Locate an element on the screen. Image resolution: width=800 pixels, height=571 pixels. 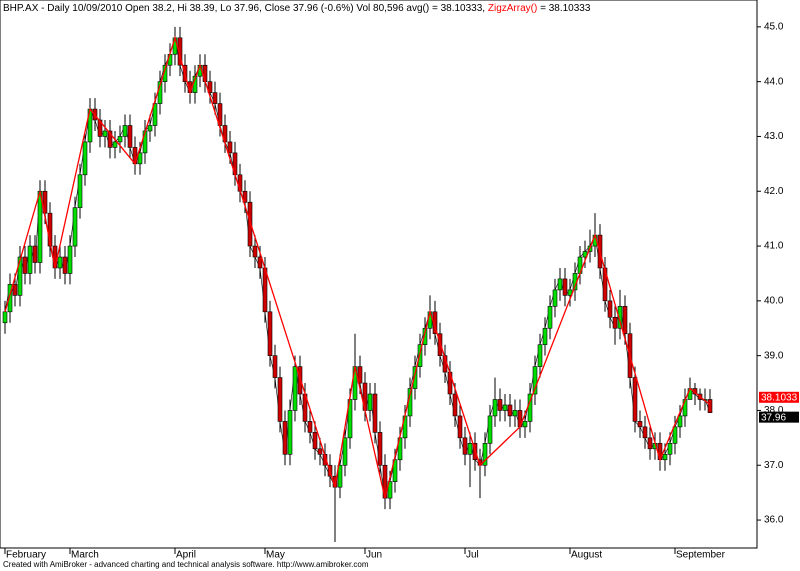
zigzag-title: ZigzArray() is located at coordinates (512, 8).